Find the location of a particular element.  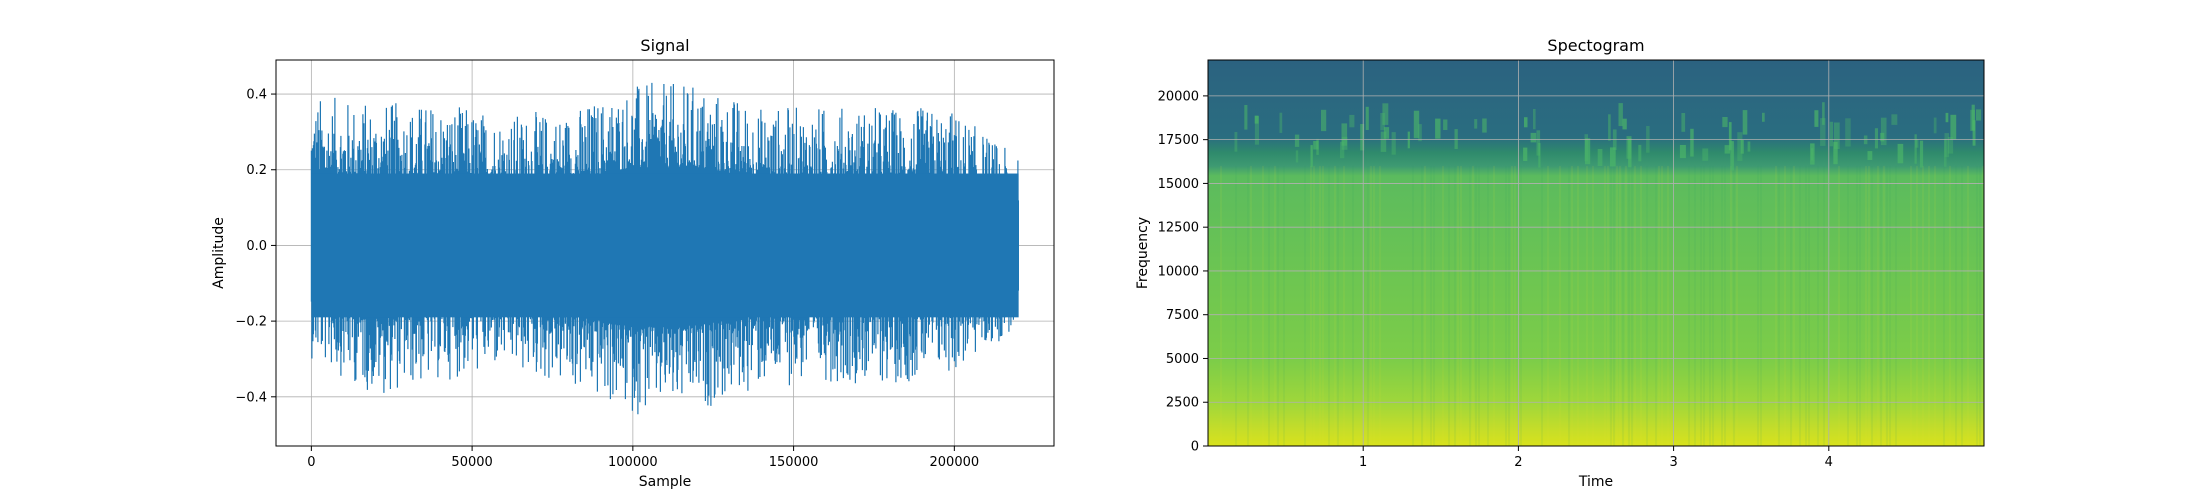

signal-y-ticks: −0.4 −0.2 0.0 0.2 0.4 is located at coordinates (255, 246).